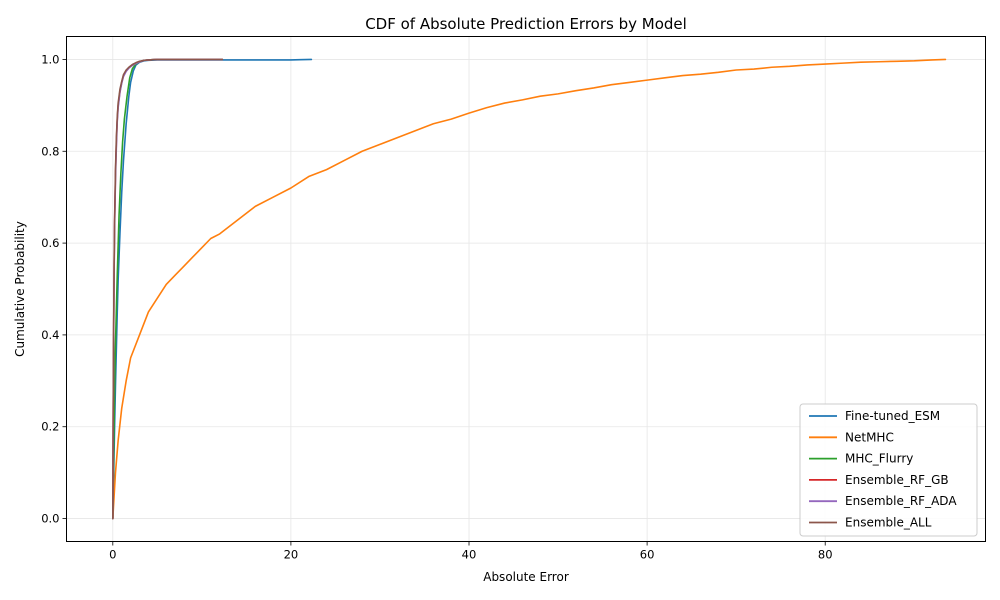 This screenshot has height=600, width=1000. What do you see at coordinates (469, 555) in the screenshot?
I see `x-tick-label: 40` at bounding box center [469, 555].